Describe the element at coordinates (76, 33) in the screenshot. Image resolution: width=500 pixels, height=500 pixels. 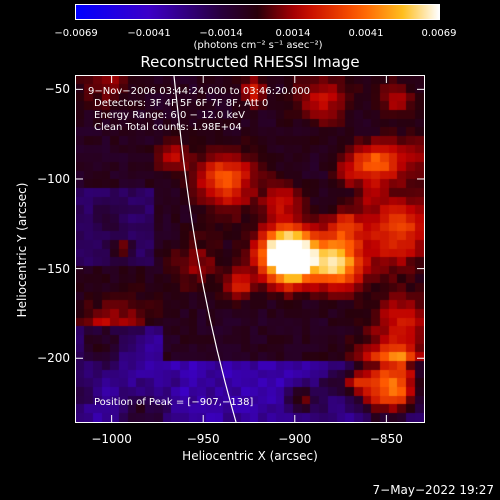
I see `colorbar-tick-label: −0.0069` at that location.